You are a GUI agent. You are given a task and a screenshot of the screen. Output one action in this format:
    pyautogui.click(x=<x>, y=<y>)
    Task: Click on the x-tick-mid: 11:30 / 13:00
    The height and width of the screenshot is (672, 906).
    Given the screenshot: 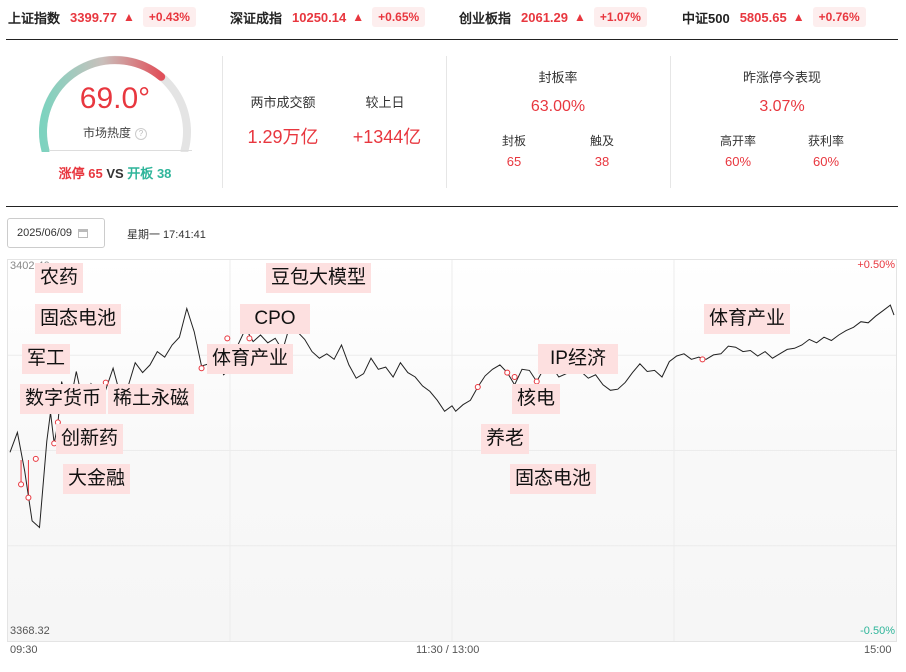 What is the action you would take?
    pyautogui.click(x=448, y=650)
    